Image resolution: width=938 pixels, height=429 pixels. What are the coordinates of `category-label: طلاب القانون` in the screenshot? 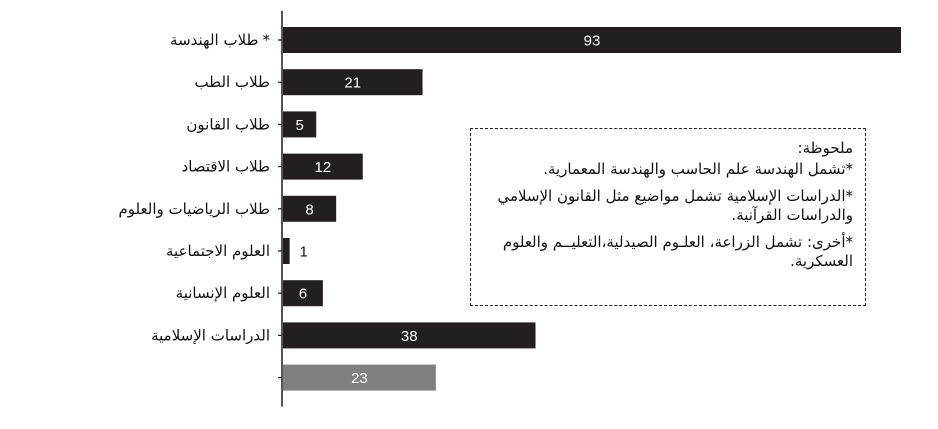 It's located at (228, 124).